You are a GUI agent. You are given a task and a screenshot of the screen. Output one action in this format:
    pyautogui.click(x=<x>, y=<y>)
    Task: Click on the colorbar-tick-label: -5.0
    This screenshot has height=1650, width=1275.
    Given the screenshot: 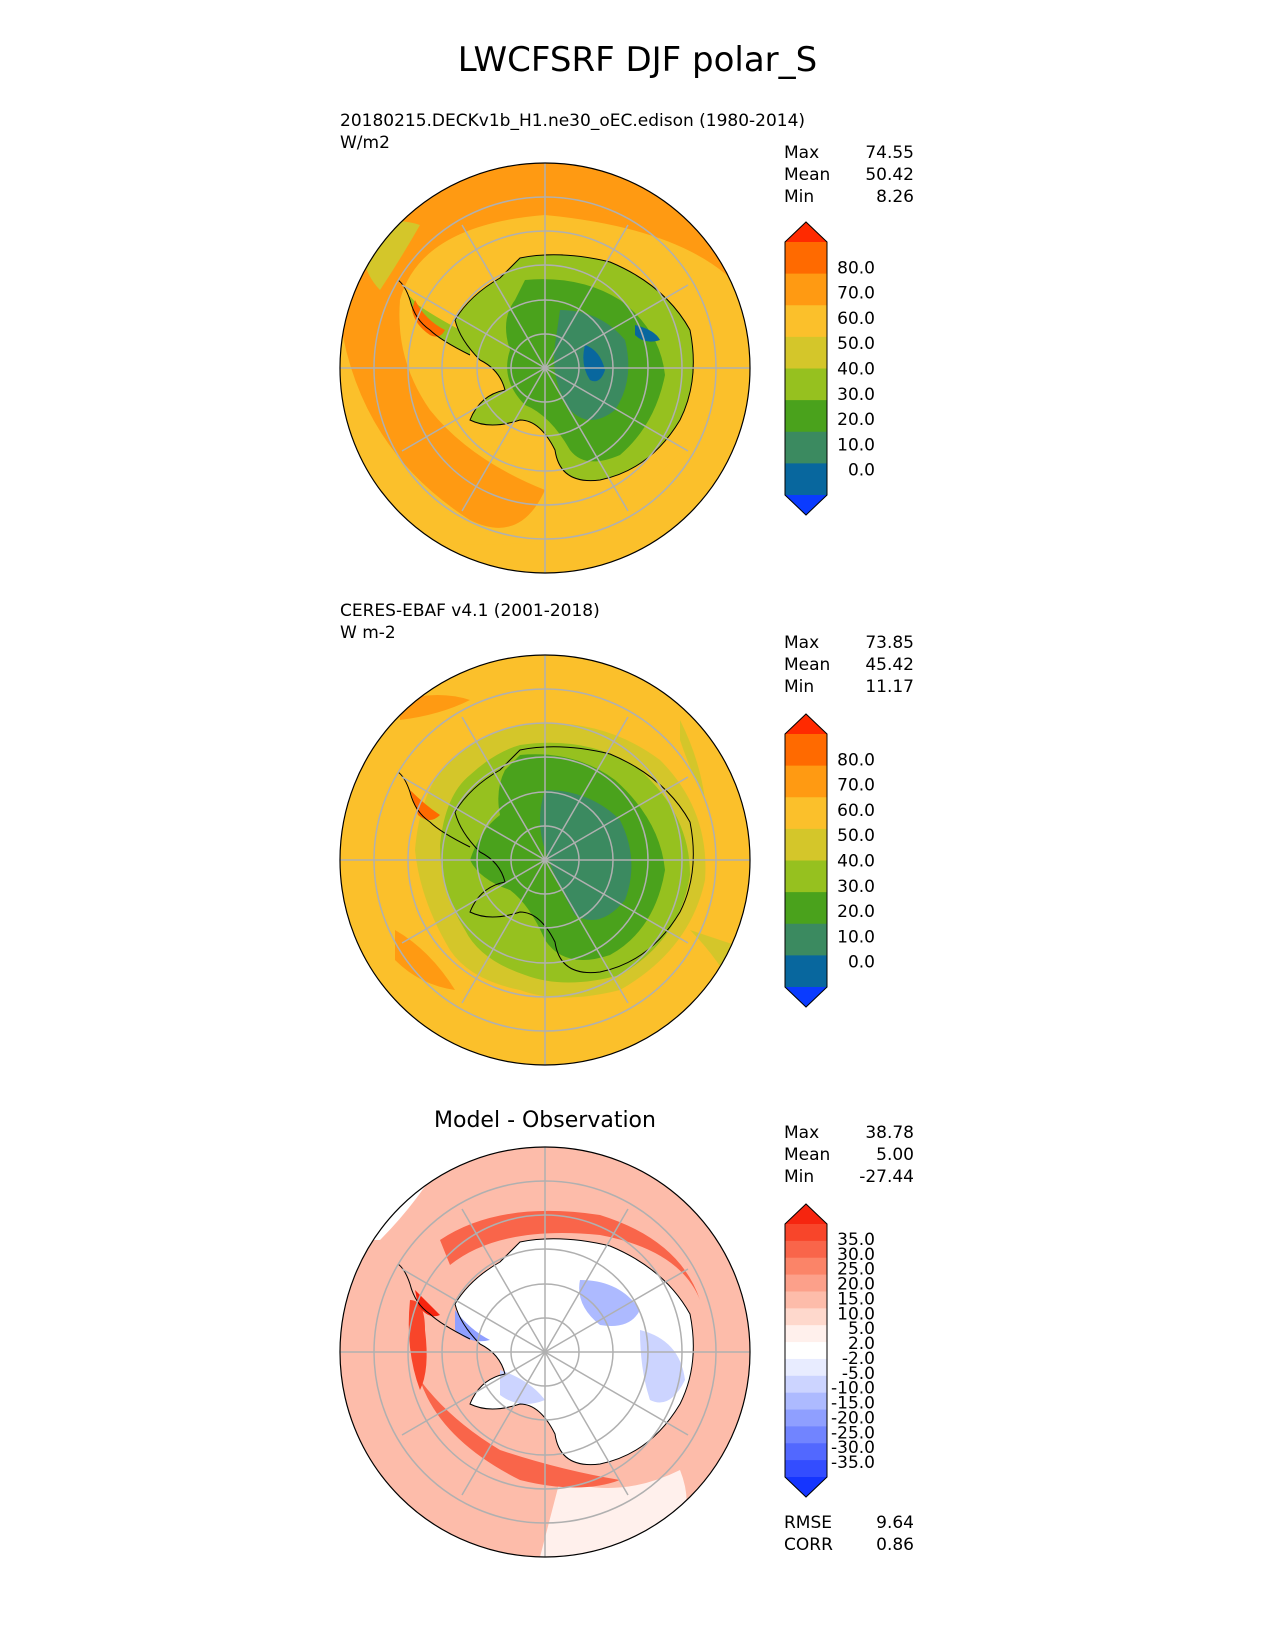 What is the action you would take?
    pyautogui.click(x=858, y=1374)
    